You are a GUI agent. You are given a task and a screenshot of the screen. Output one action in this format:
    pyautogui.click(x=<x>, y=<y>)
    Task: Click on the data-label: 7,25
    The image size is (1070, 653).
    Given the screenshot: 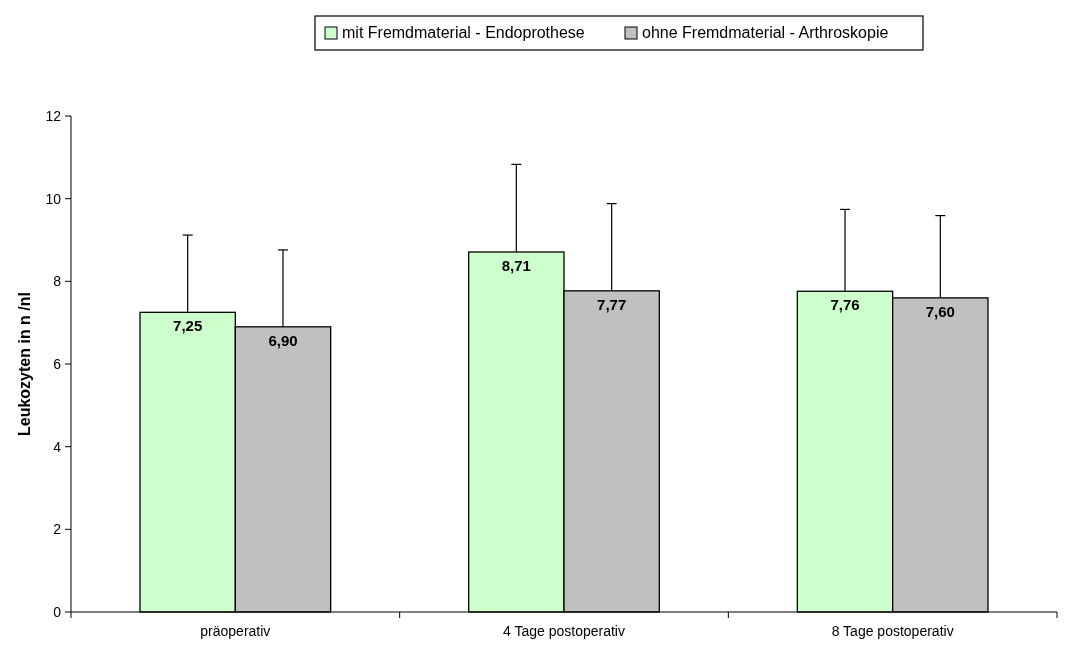 What is the action you would take?
    pyautogui.click(x=188, y=326)
    